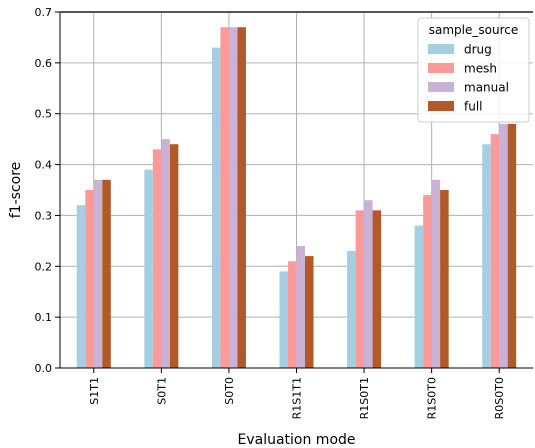  What do you see at coordinates (165, 253) in the screenshot?
I see `bar-manual-S0T1` at bounding box center [165, 253].